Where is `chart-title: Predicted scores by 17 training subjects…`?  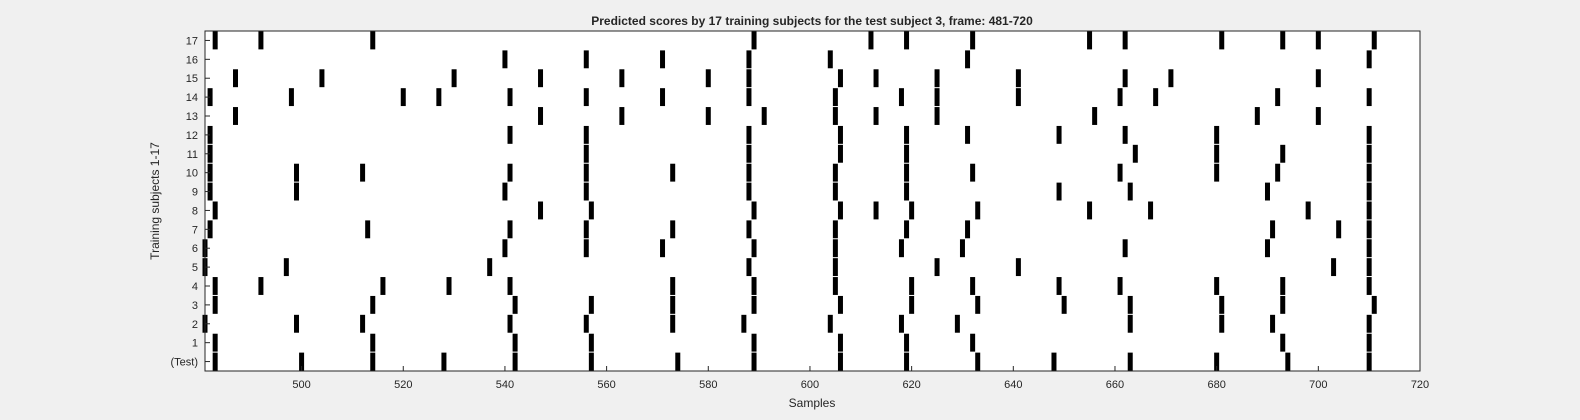 chart-title: Predicted scores by 17 training subjects… is located at coordinates (812, 21).